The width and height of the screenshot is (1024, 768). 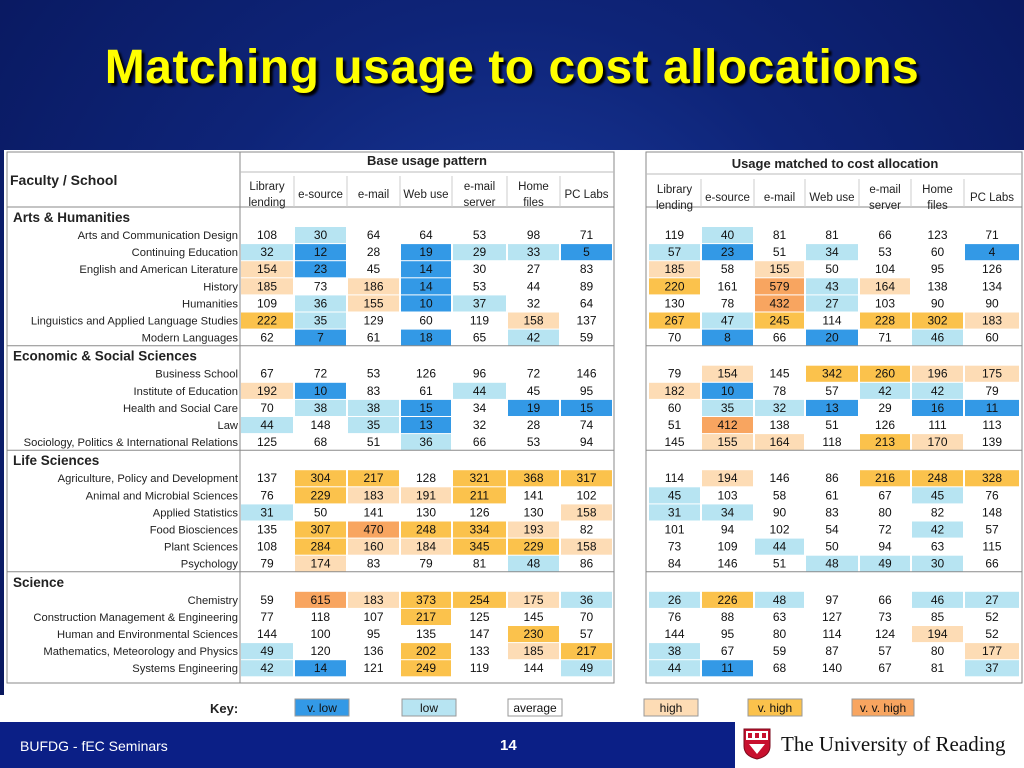 I want to click on base-value: 183, so click(x=373, y=600).